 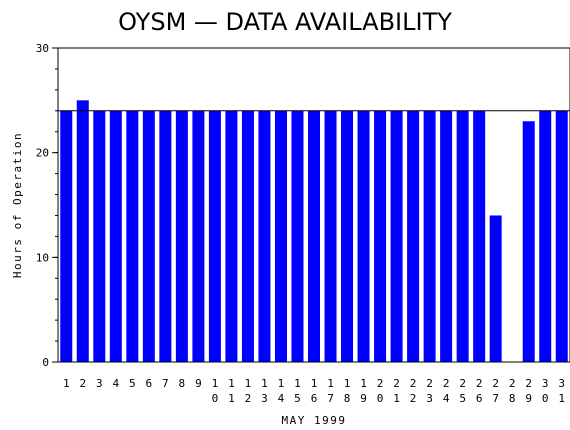 I want to click on chart-title: OYSM — DATA AVAILABILITY, so click(x=285, y=22).